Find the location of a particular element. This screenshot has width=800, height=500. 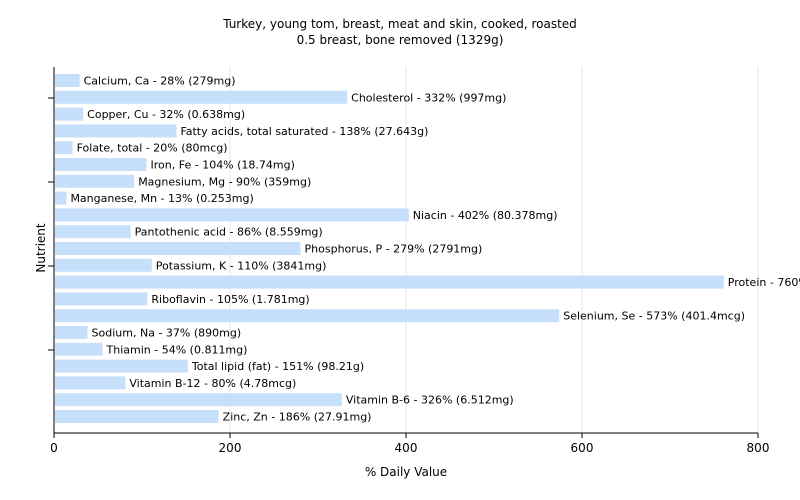

x-tick-label: 600 is located at coordinates (582, 448).